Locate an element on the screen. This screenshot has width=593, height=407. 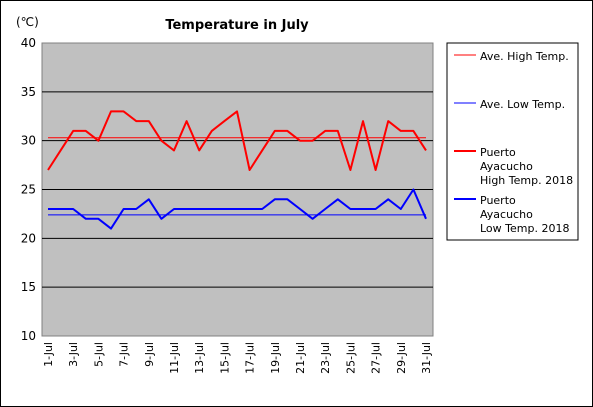
y-tick-label: 20 is located at coordinates (28, 238).